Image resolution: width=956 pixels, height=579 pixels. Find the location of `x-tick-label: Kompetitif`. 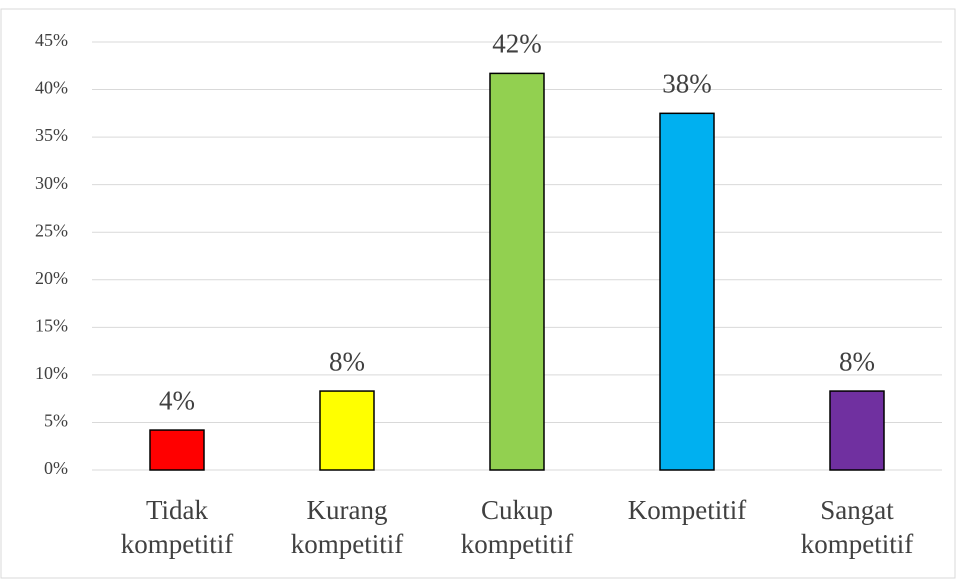

x-tick-label: Kompetitif is located at coordinates (687, 510).